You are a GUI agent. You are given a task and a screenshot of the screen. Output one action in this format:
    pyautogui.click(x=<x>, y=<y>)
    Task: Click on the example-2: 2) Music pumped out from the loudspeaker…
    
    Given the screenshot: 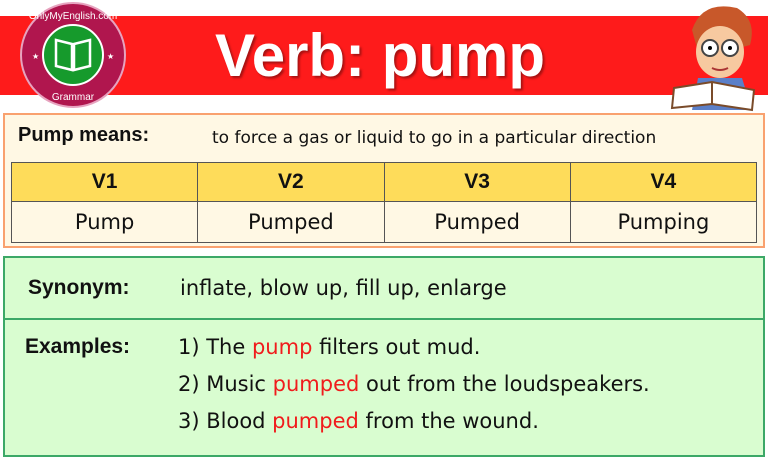 What is the action you would take?
    pyautogui.click(x=414, y=384)
    